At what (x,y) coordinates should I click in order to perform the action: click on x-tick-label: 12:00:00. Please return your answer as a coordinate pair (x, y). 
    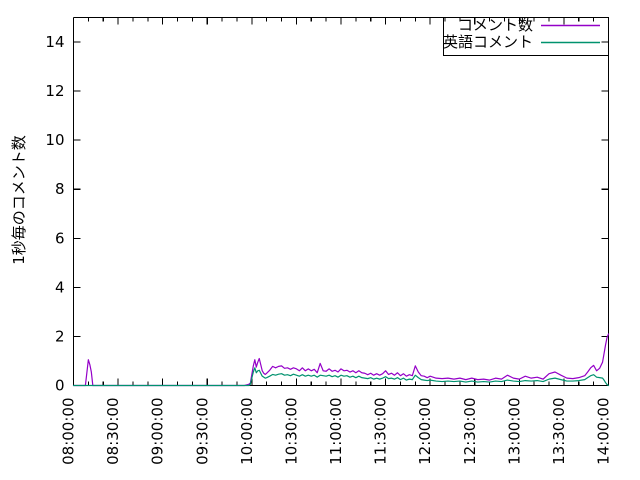
    Looking at the image, I should click on (425, 431).